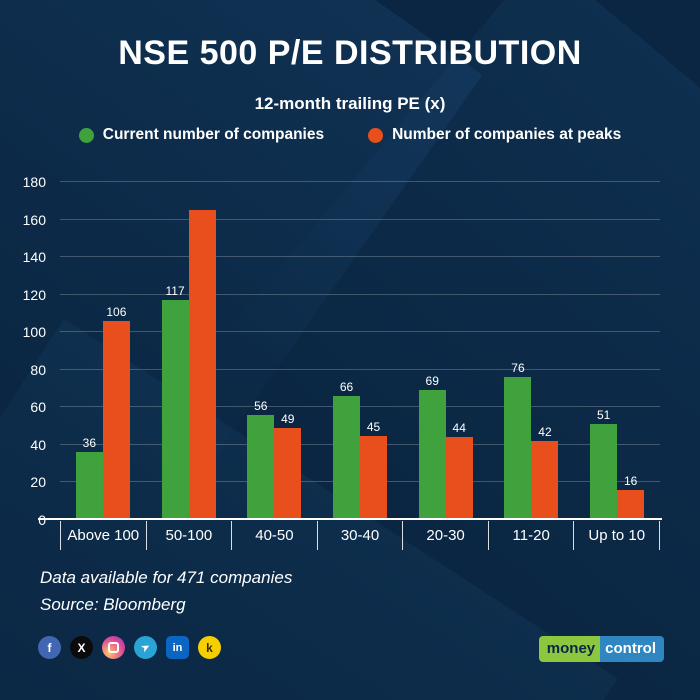 The image size is (700, 700). What do you see at coordinates (166, 577) in the screenshot?
I see `footnote-data-availability: Data available for 471 companies` at bounding box center [166, 577].